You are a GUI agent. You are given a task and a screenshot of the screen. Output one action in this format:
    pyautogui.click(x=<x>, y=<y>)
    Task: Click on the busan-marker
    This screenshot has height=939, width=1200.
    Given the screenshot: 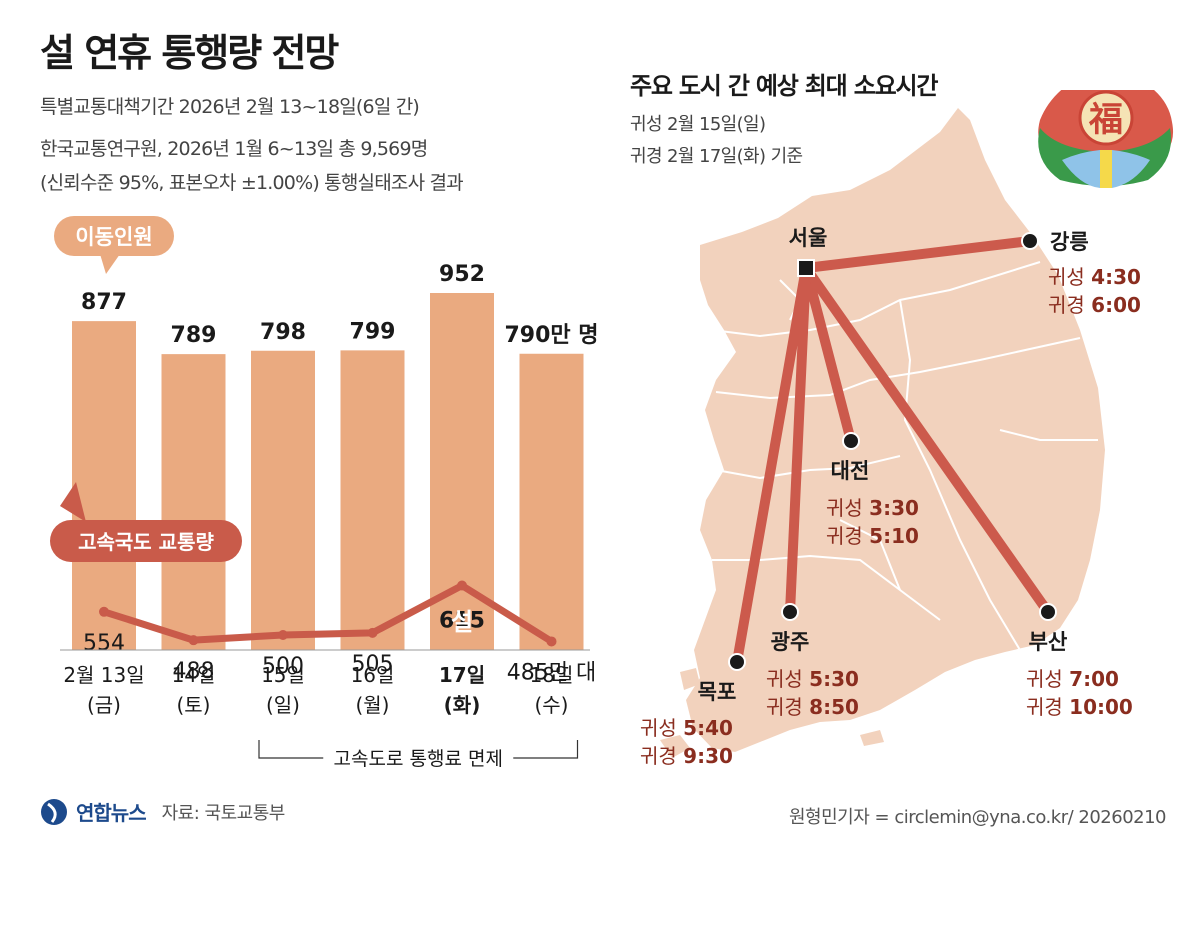 What is the action you would take?
    pyautogui.click(x=1048, y=612)
    